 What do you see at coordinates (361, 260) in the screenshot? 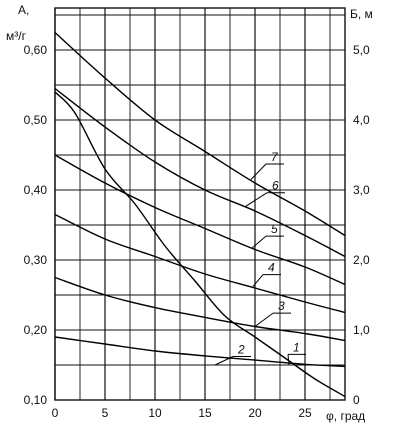
I see `right-tick-label: 2,0` at bounding box center [361, 260].